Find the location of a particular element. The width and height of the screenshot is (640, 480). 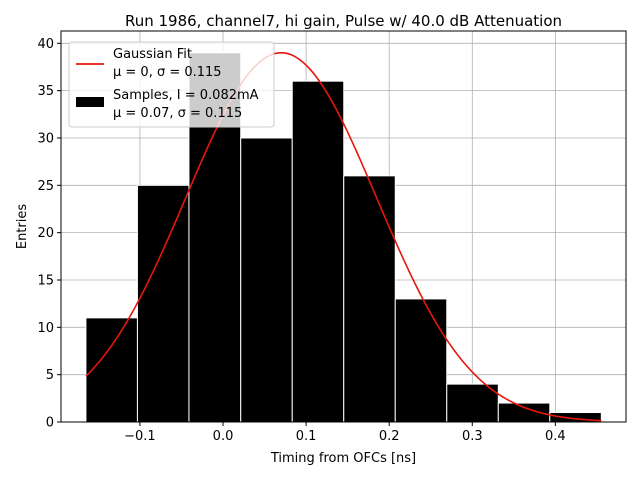

y-tick-label: 25 is located at coordinates (45, 186).